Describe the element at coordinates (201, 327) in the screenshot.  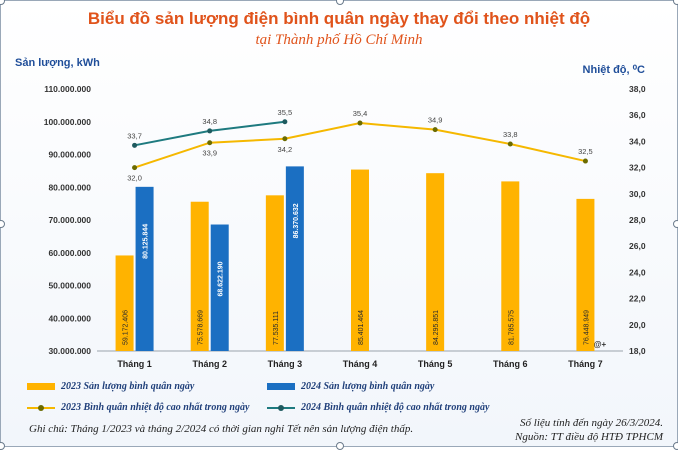
I see `bar-2023-value-label: 75.578.669` at that location.